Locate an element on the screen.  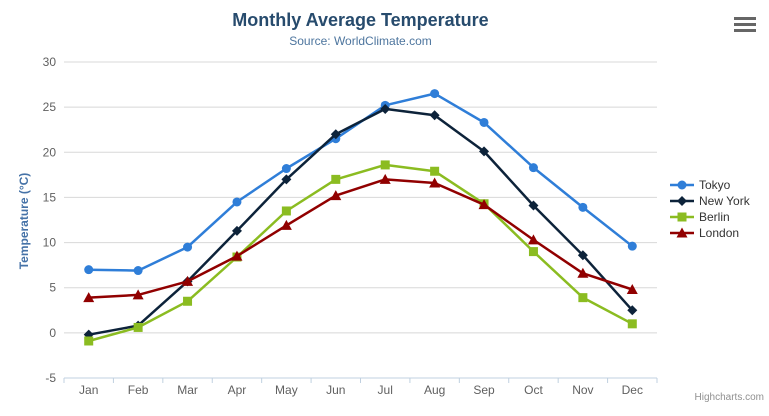
data-point-berlin-mar is located at coordinates (188, 301).